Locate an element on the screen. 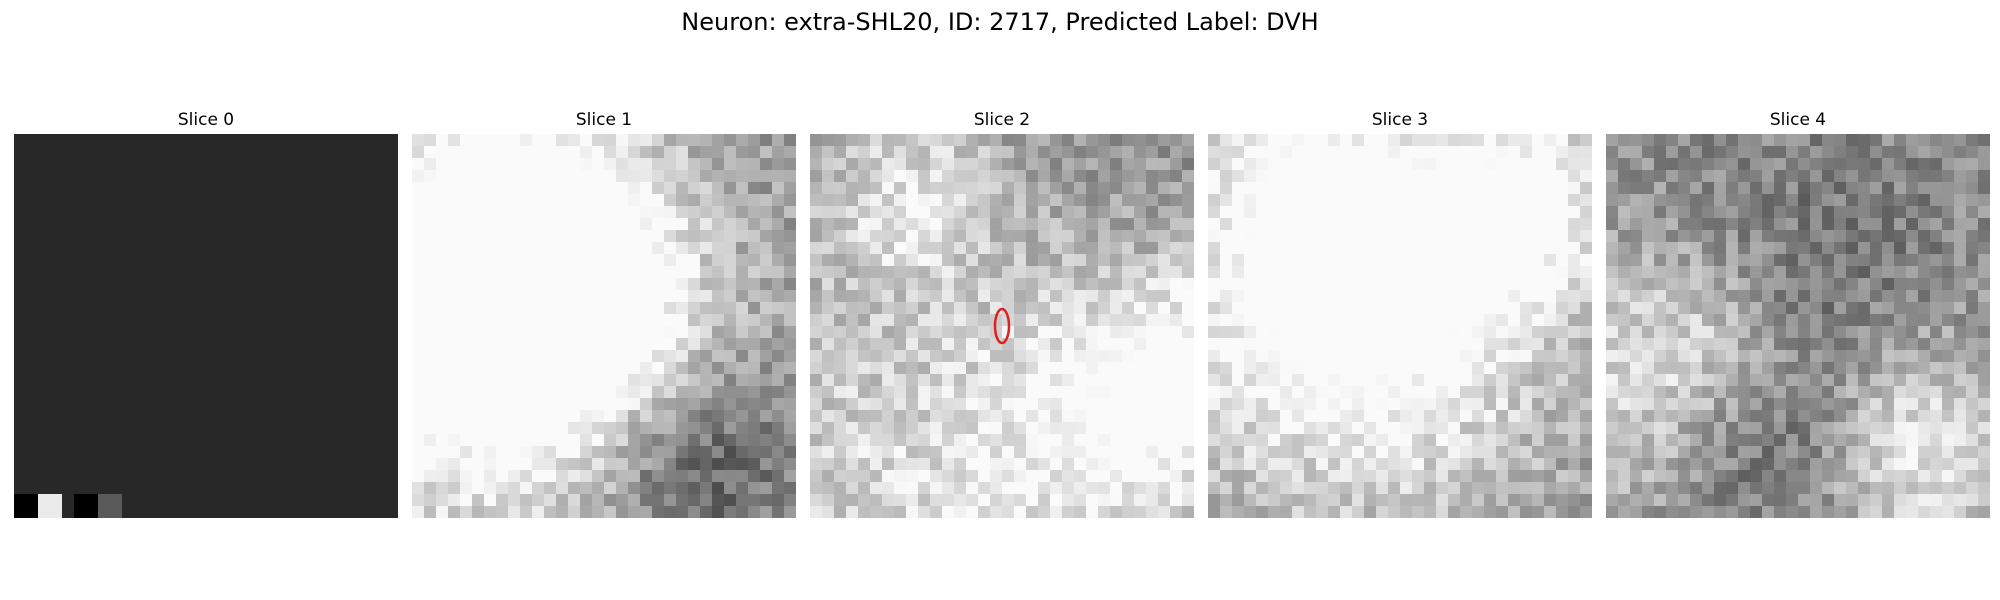 This screenshot has height=600, width=2000. slice-panel-0: Slice 0 is located at coordinates (206, 313).